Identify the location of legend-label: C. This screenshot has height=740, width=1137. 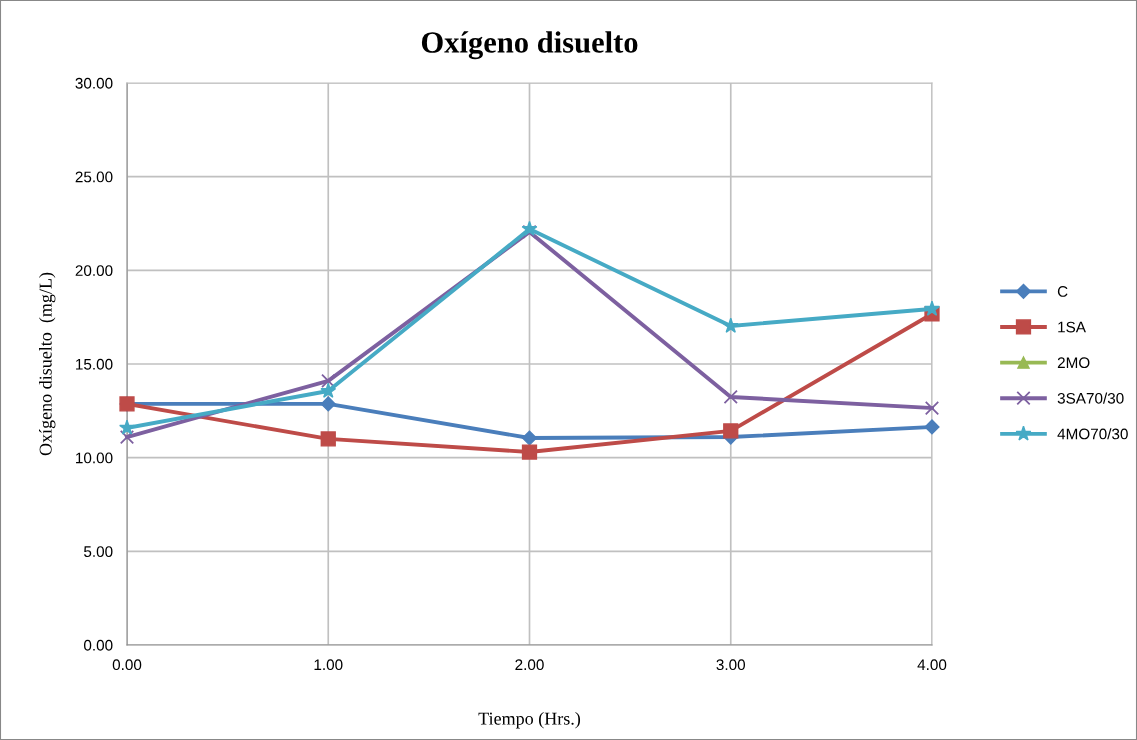
(1062, 291).